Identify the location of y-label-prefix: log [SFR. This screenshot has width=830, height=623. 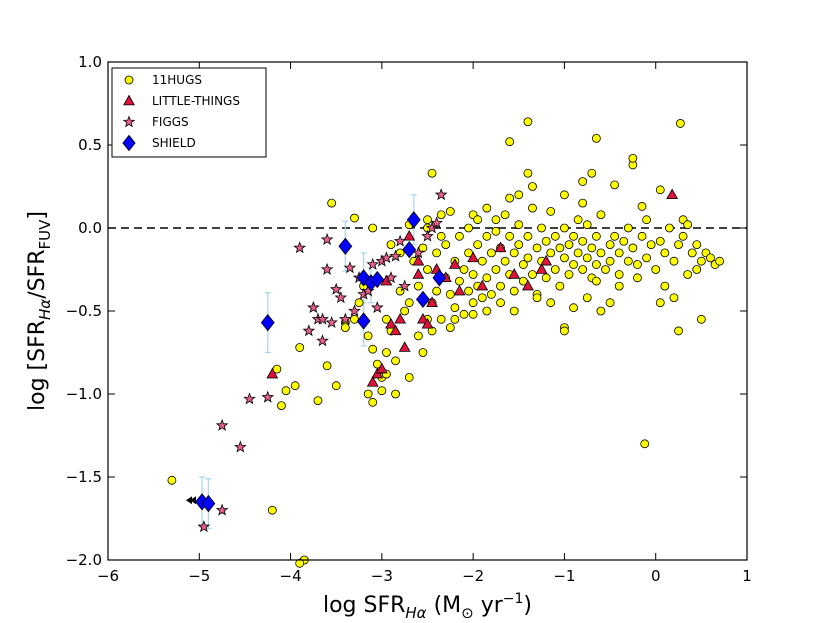
(37, 365).